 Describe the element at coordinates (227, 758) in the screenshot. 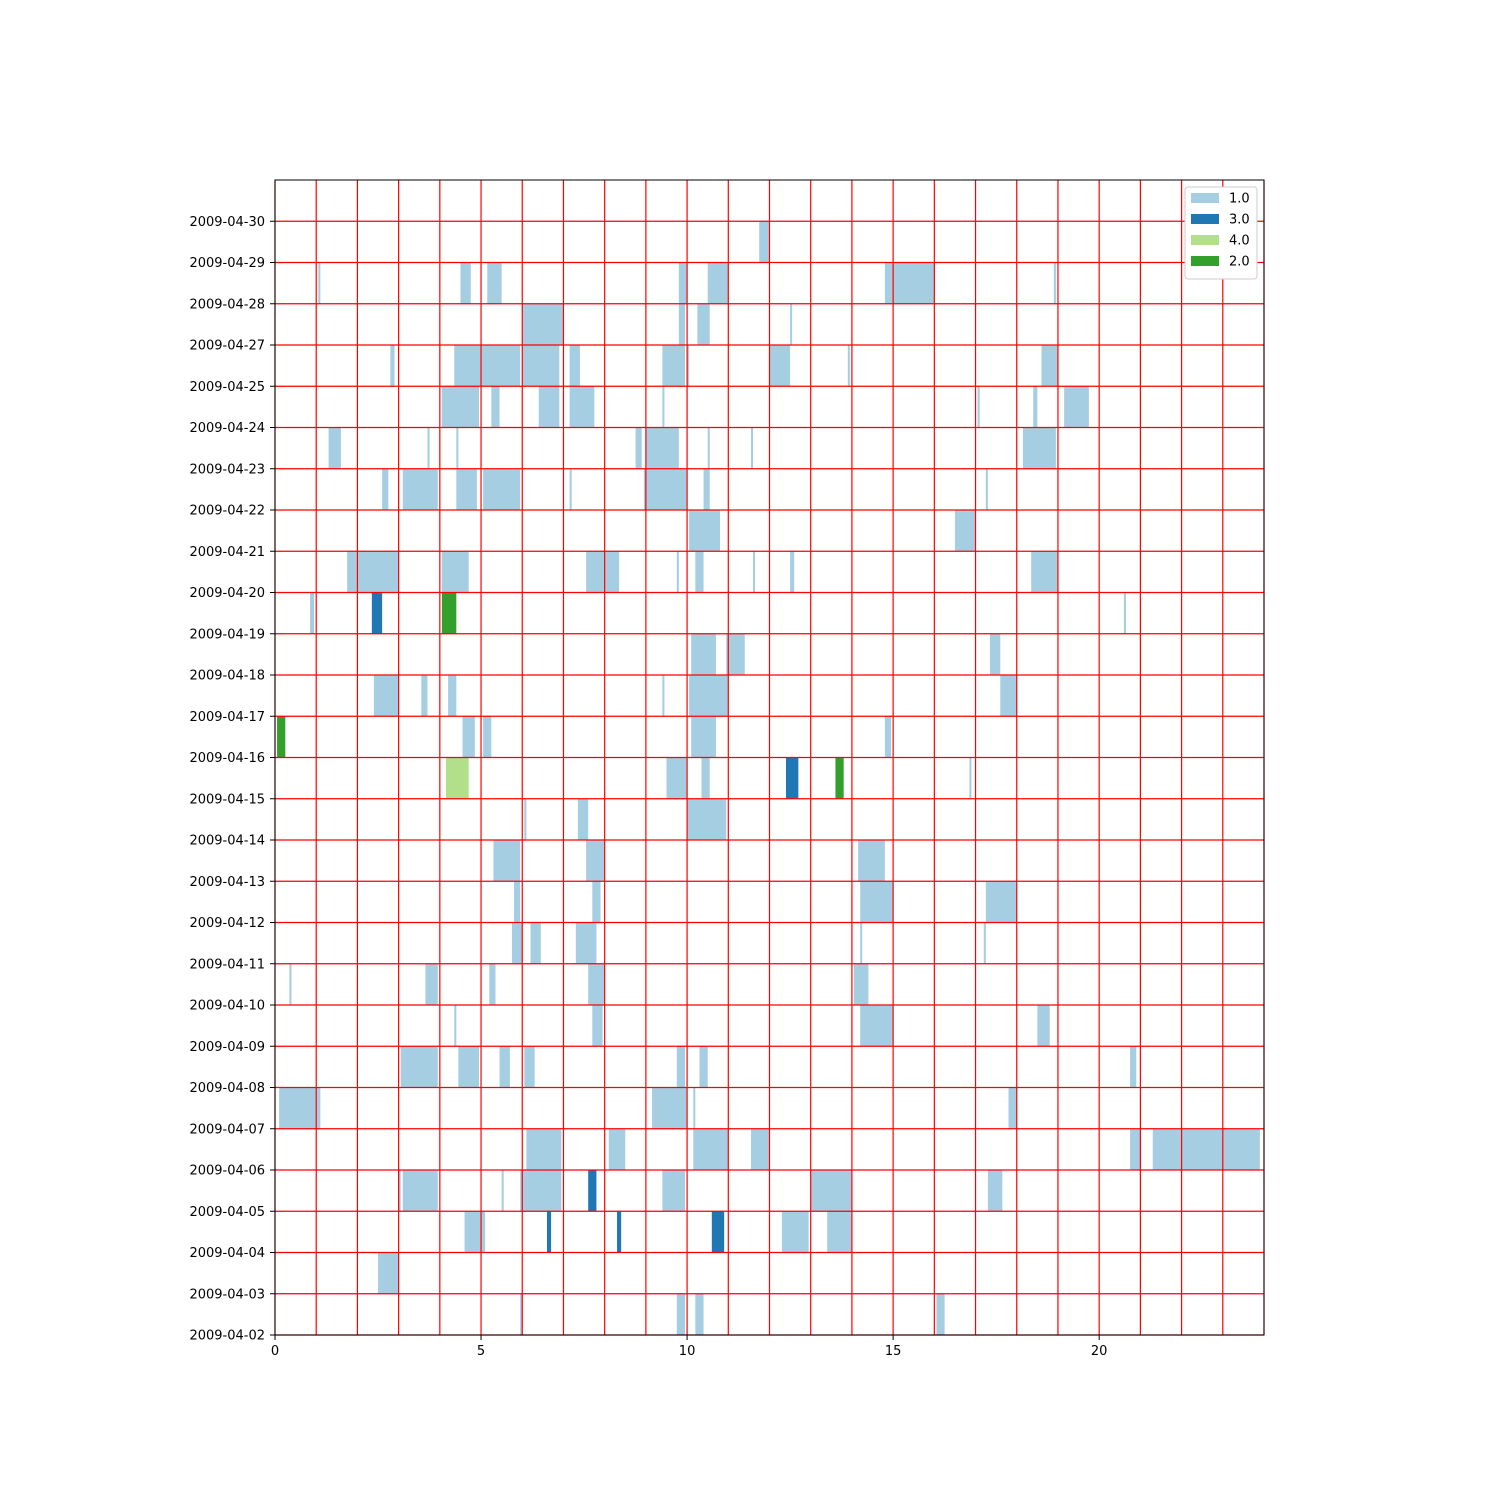

I see `y-tick-label-14: 2009-04-16` at that location.